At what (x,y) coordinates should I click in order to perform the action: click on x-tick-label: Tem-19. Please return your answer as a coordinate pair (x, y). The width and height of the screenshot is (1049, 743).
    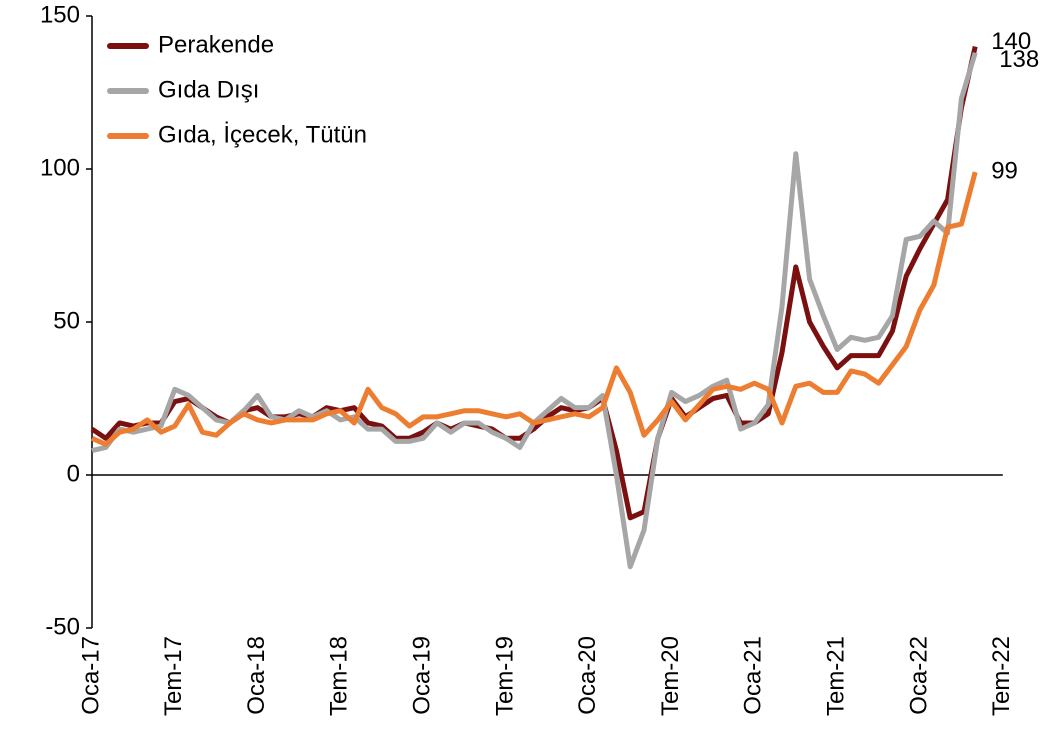
    Looking at the image, I should click on (504, 676).